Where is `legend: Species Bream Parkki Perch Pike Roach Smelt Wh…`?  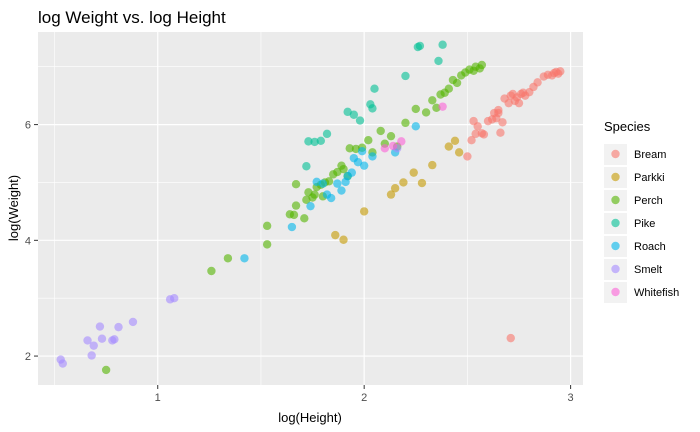 legend: Species Bream Parkki Perch Pike Roach Smelt Wh… is located at coordinates (641, 211).